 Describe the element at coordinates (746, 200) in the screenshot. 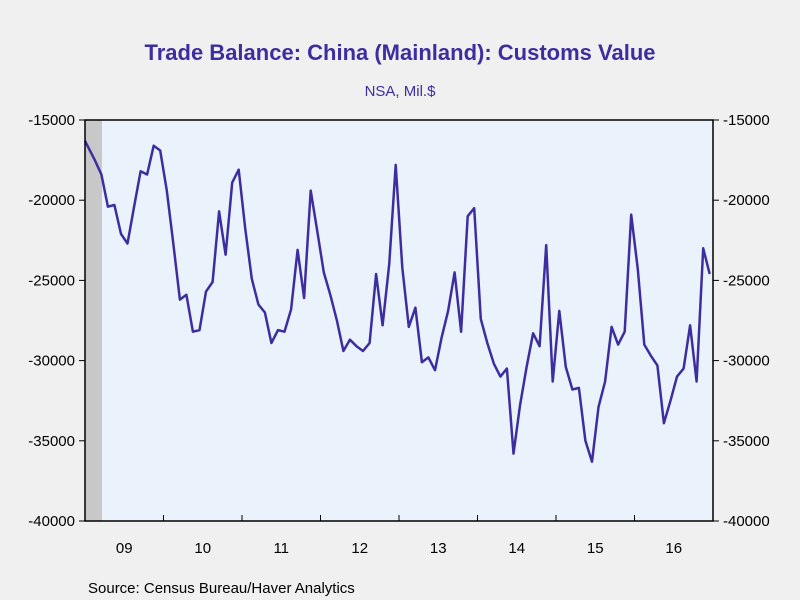

I see `y-tick-label-right: -20000` at that location.